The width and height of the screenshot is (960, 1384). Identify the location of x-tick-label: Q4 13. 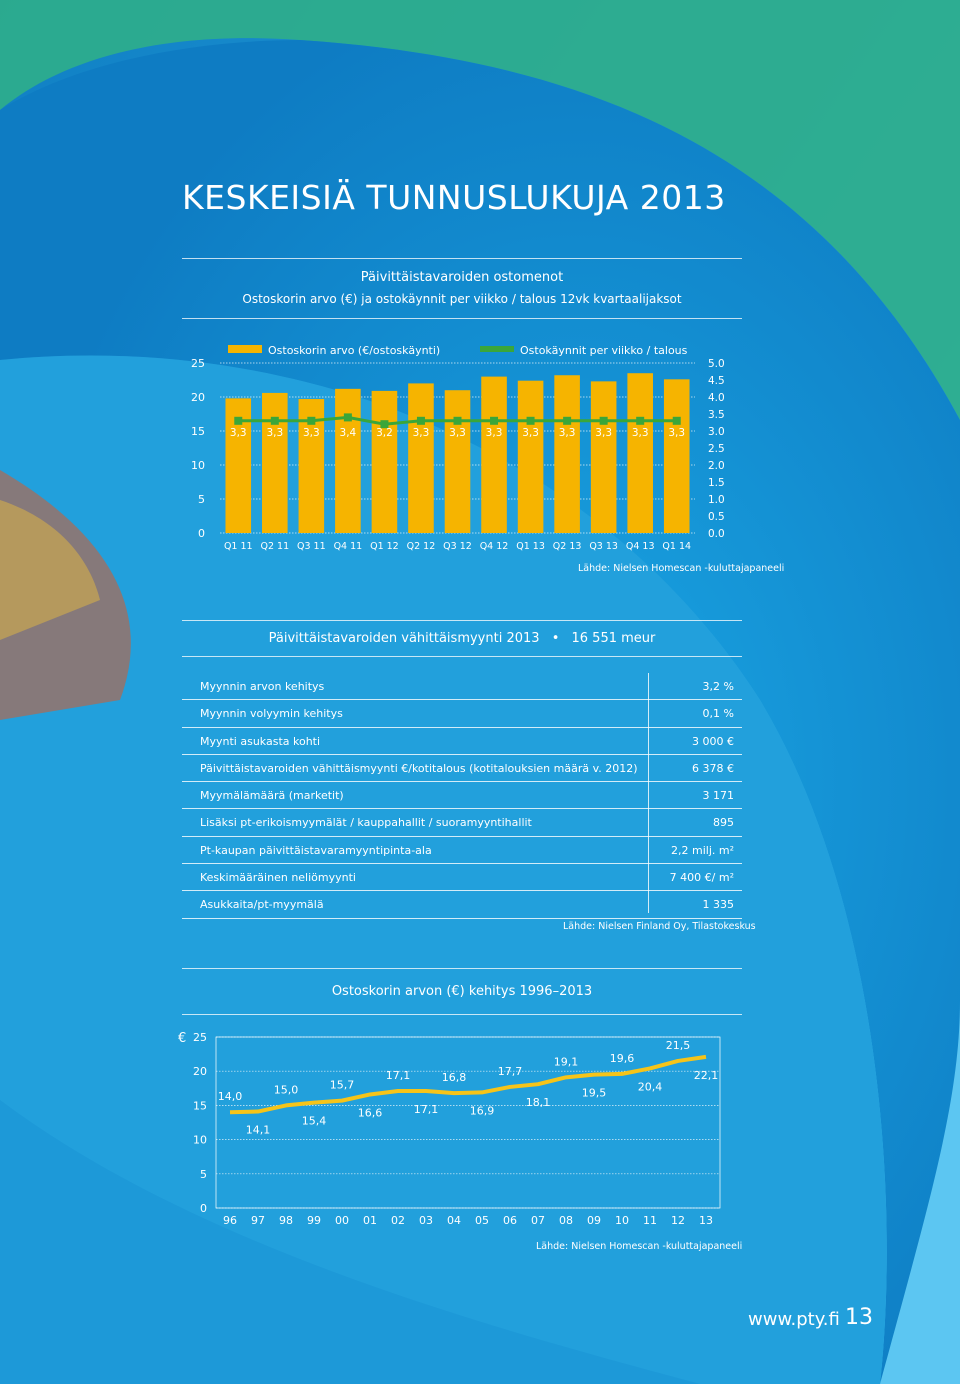
(640, 546).